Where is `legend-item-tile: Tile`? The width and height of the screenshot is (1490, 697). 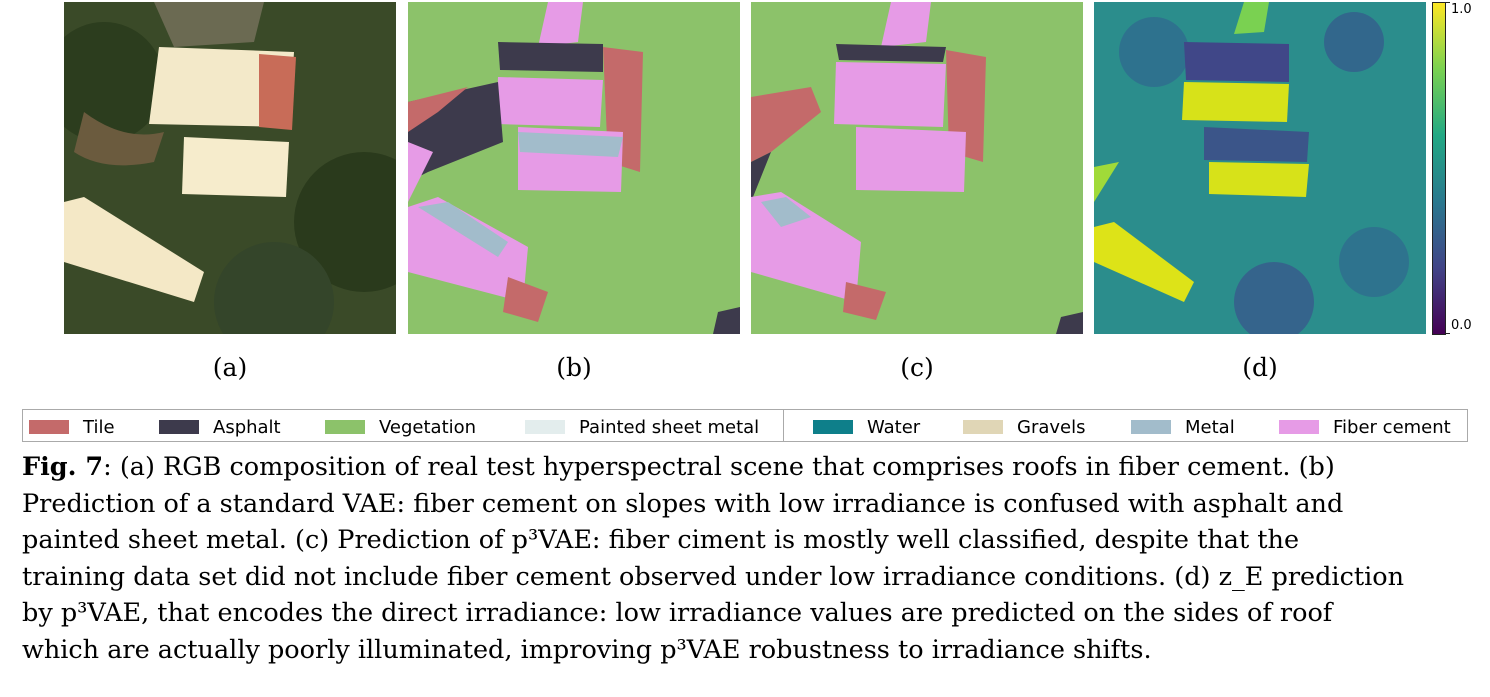 legend-item-tile: Tile is located at coordinates (72, 427).